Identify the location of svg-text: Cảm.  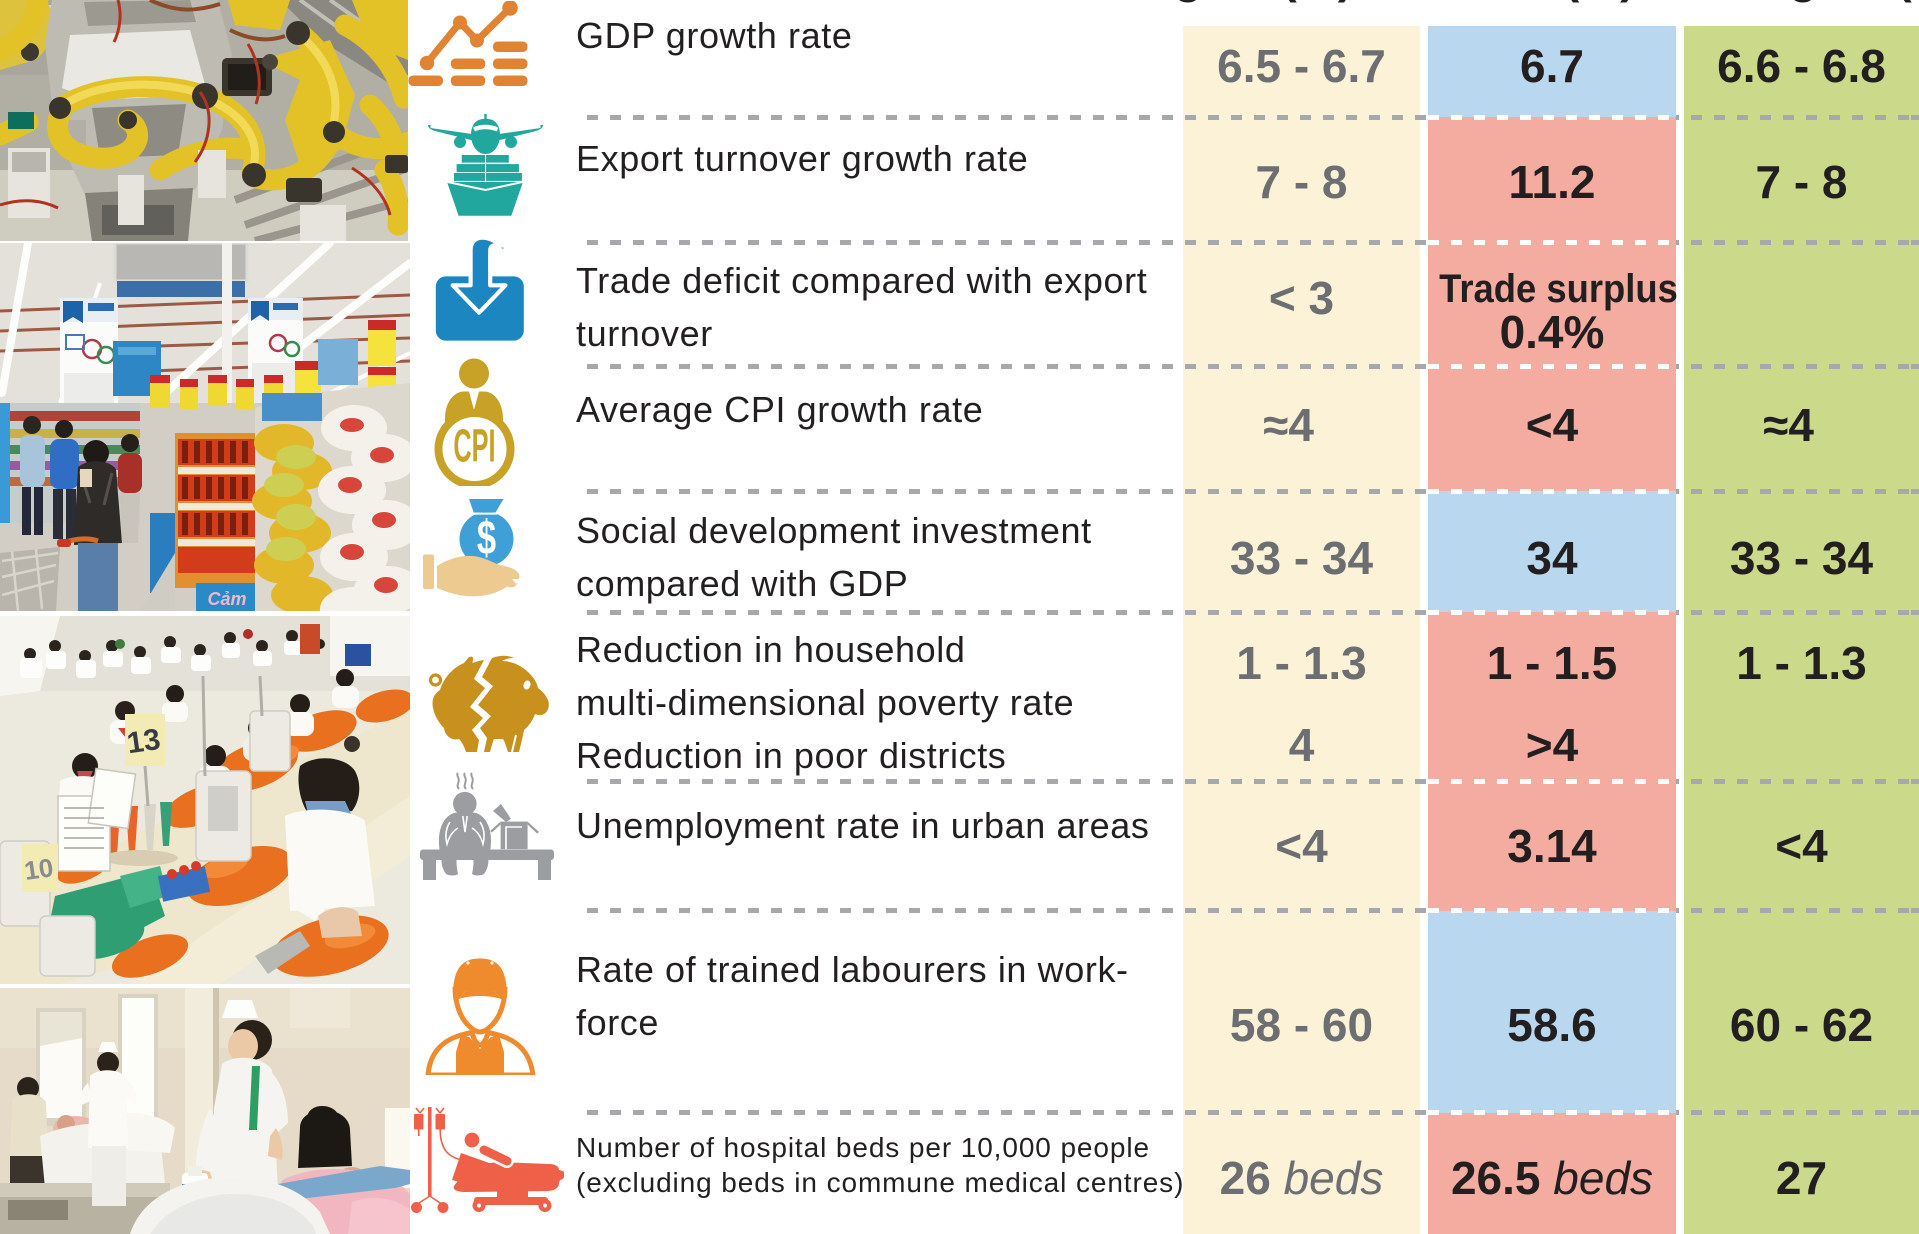
(226, 599).